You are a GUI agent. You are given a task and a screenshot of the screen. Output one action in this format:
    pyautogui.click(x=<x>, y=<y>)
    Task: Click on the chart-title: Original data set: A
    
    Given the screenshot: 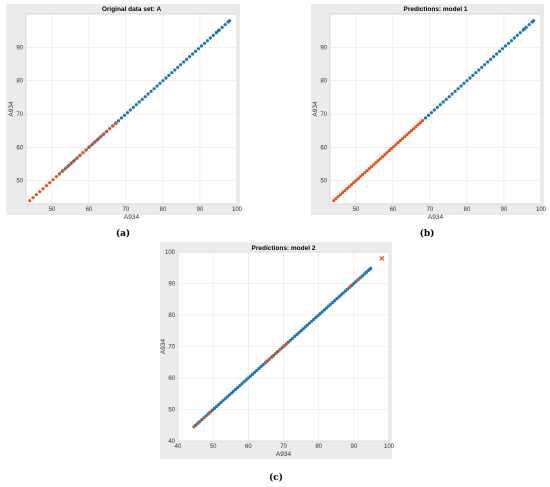 What is the action you would take?
    pyautogui.click(x=132, y=9)
    